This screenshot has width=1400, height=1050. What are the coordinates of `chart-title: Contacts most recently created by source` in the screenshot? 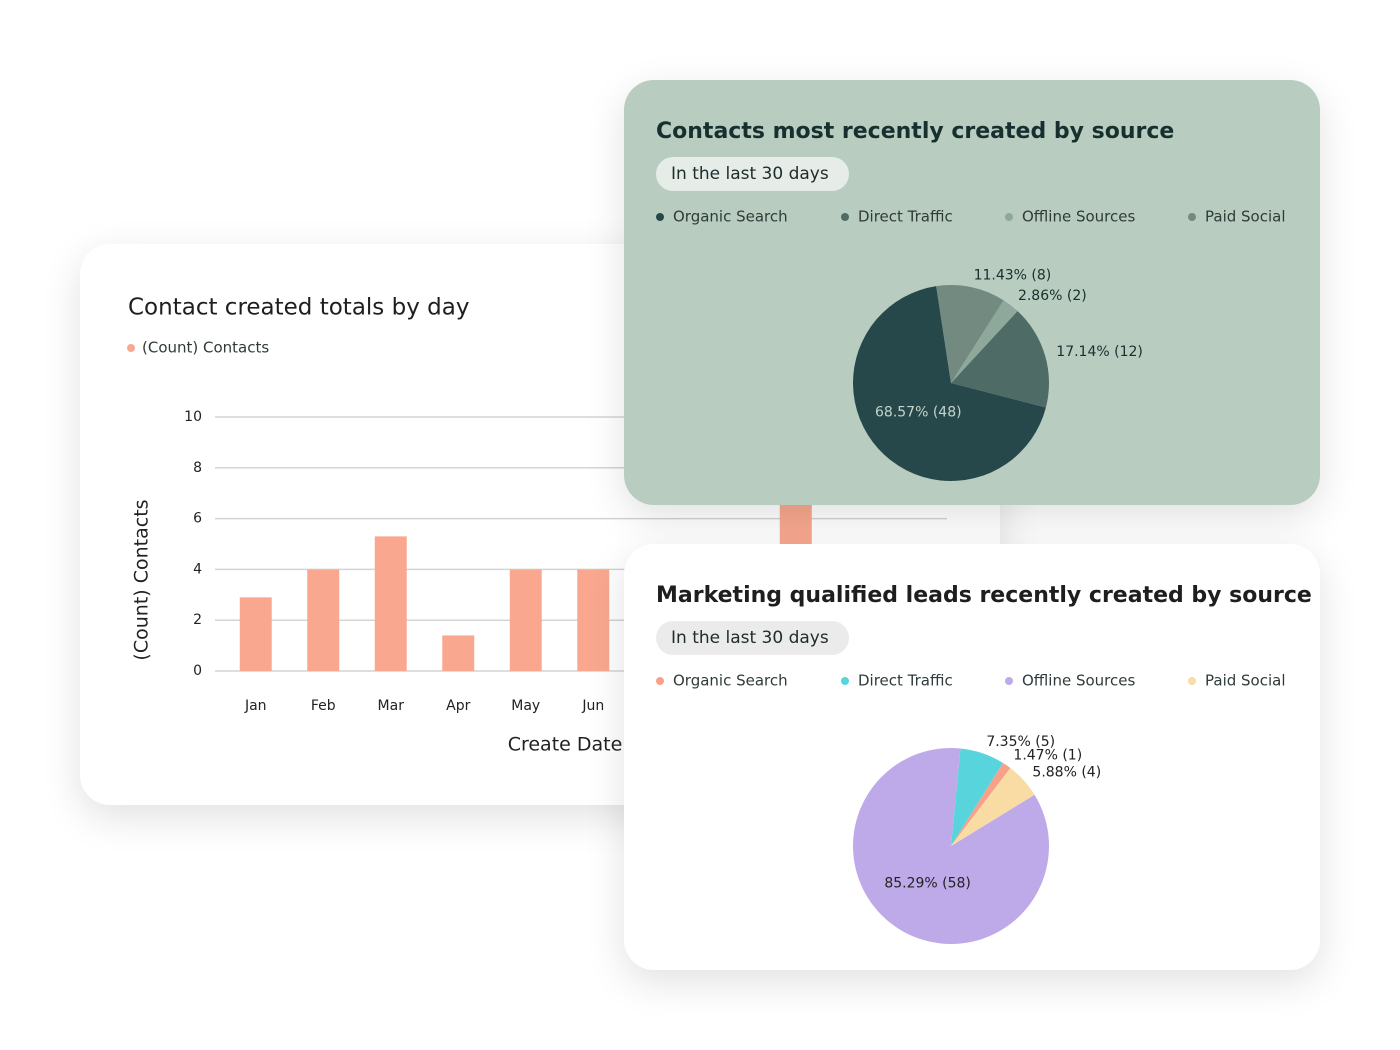 It's located at (915, 131).